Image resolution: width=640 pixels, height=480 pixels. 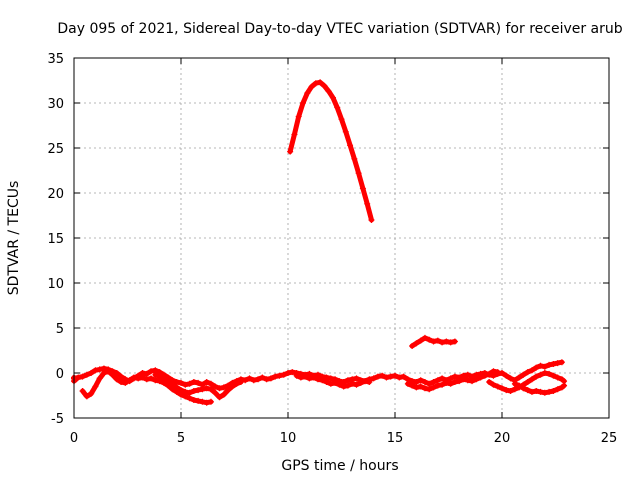 I want to click on series-line, so click(x=453, y=380).